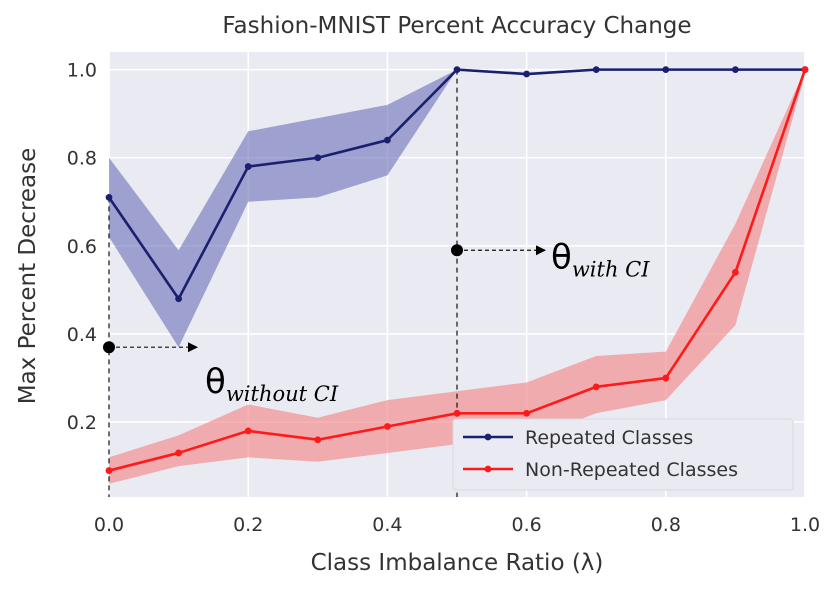 This screenshot has height=591, width=837. I want to click on legend: Repeated Classes Non-Repeated Classes, so click(623, 454).